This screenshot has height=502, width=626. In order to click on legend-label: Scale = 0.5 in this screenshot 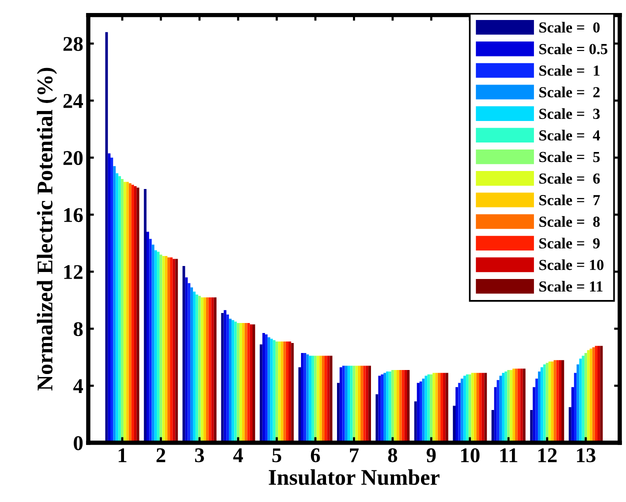, I will do `click(573, 48)`.